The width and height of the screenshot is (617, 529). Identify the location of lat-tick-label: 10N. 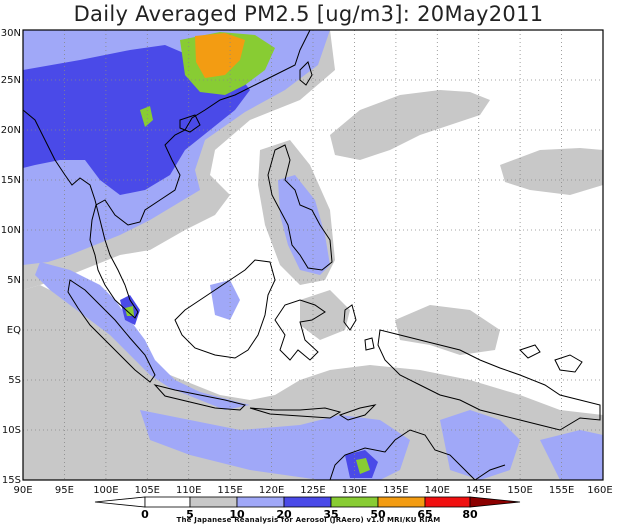
(11, 230).